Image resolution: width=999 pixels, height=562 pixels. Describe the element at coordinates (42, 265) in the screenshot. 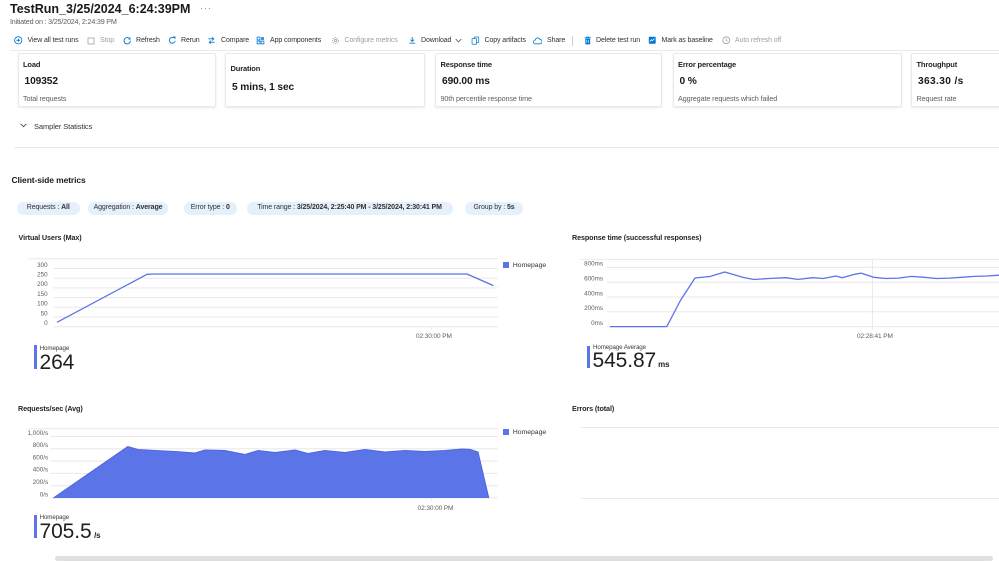

I see `svg-text: 300` at that location.